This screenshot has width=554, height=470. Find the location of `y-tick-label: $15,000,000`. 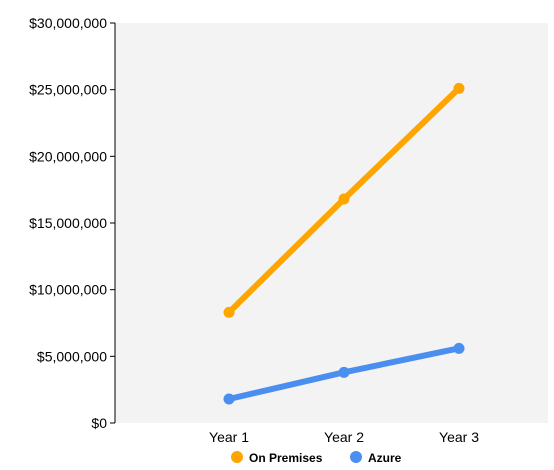

y-tick-label: $15,000,000 is located at coordinates (68, 223).